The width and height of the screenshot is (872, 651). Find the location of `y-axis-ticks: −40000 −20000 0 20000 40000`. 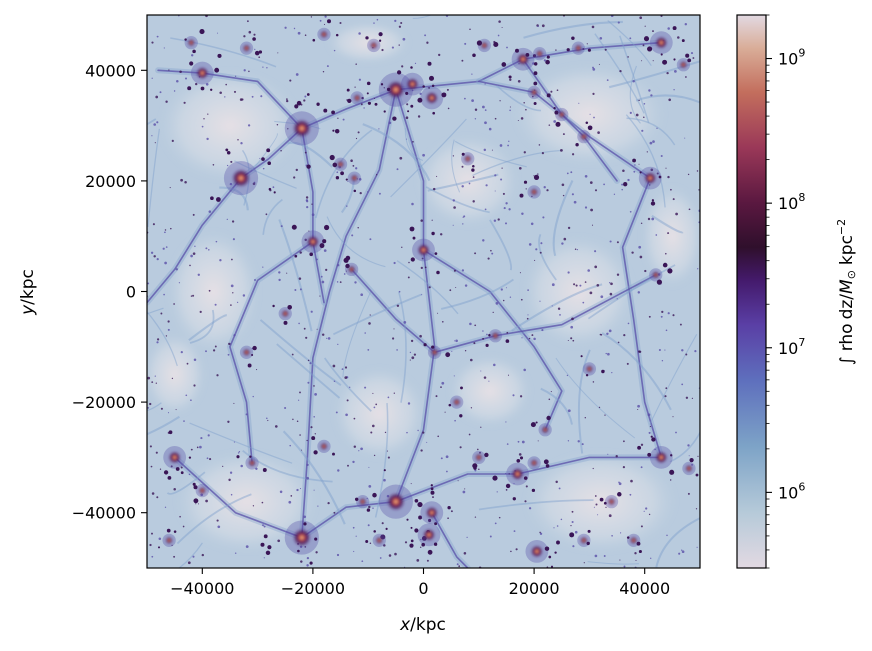

y-axis-ticks: −40000 −20000 0 20000 40000 is located at coordinates (109, 292).